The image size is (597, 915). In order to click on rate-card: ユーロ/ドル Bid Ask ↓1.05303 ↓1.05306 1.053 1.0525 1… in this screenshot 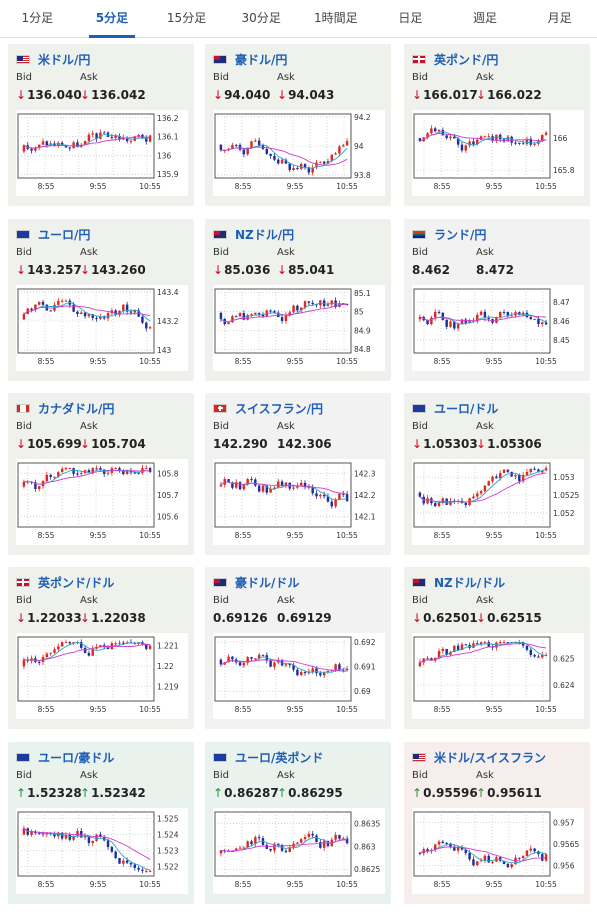, I will do `click(497, 474)`.